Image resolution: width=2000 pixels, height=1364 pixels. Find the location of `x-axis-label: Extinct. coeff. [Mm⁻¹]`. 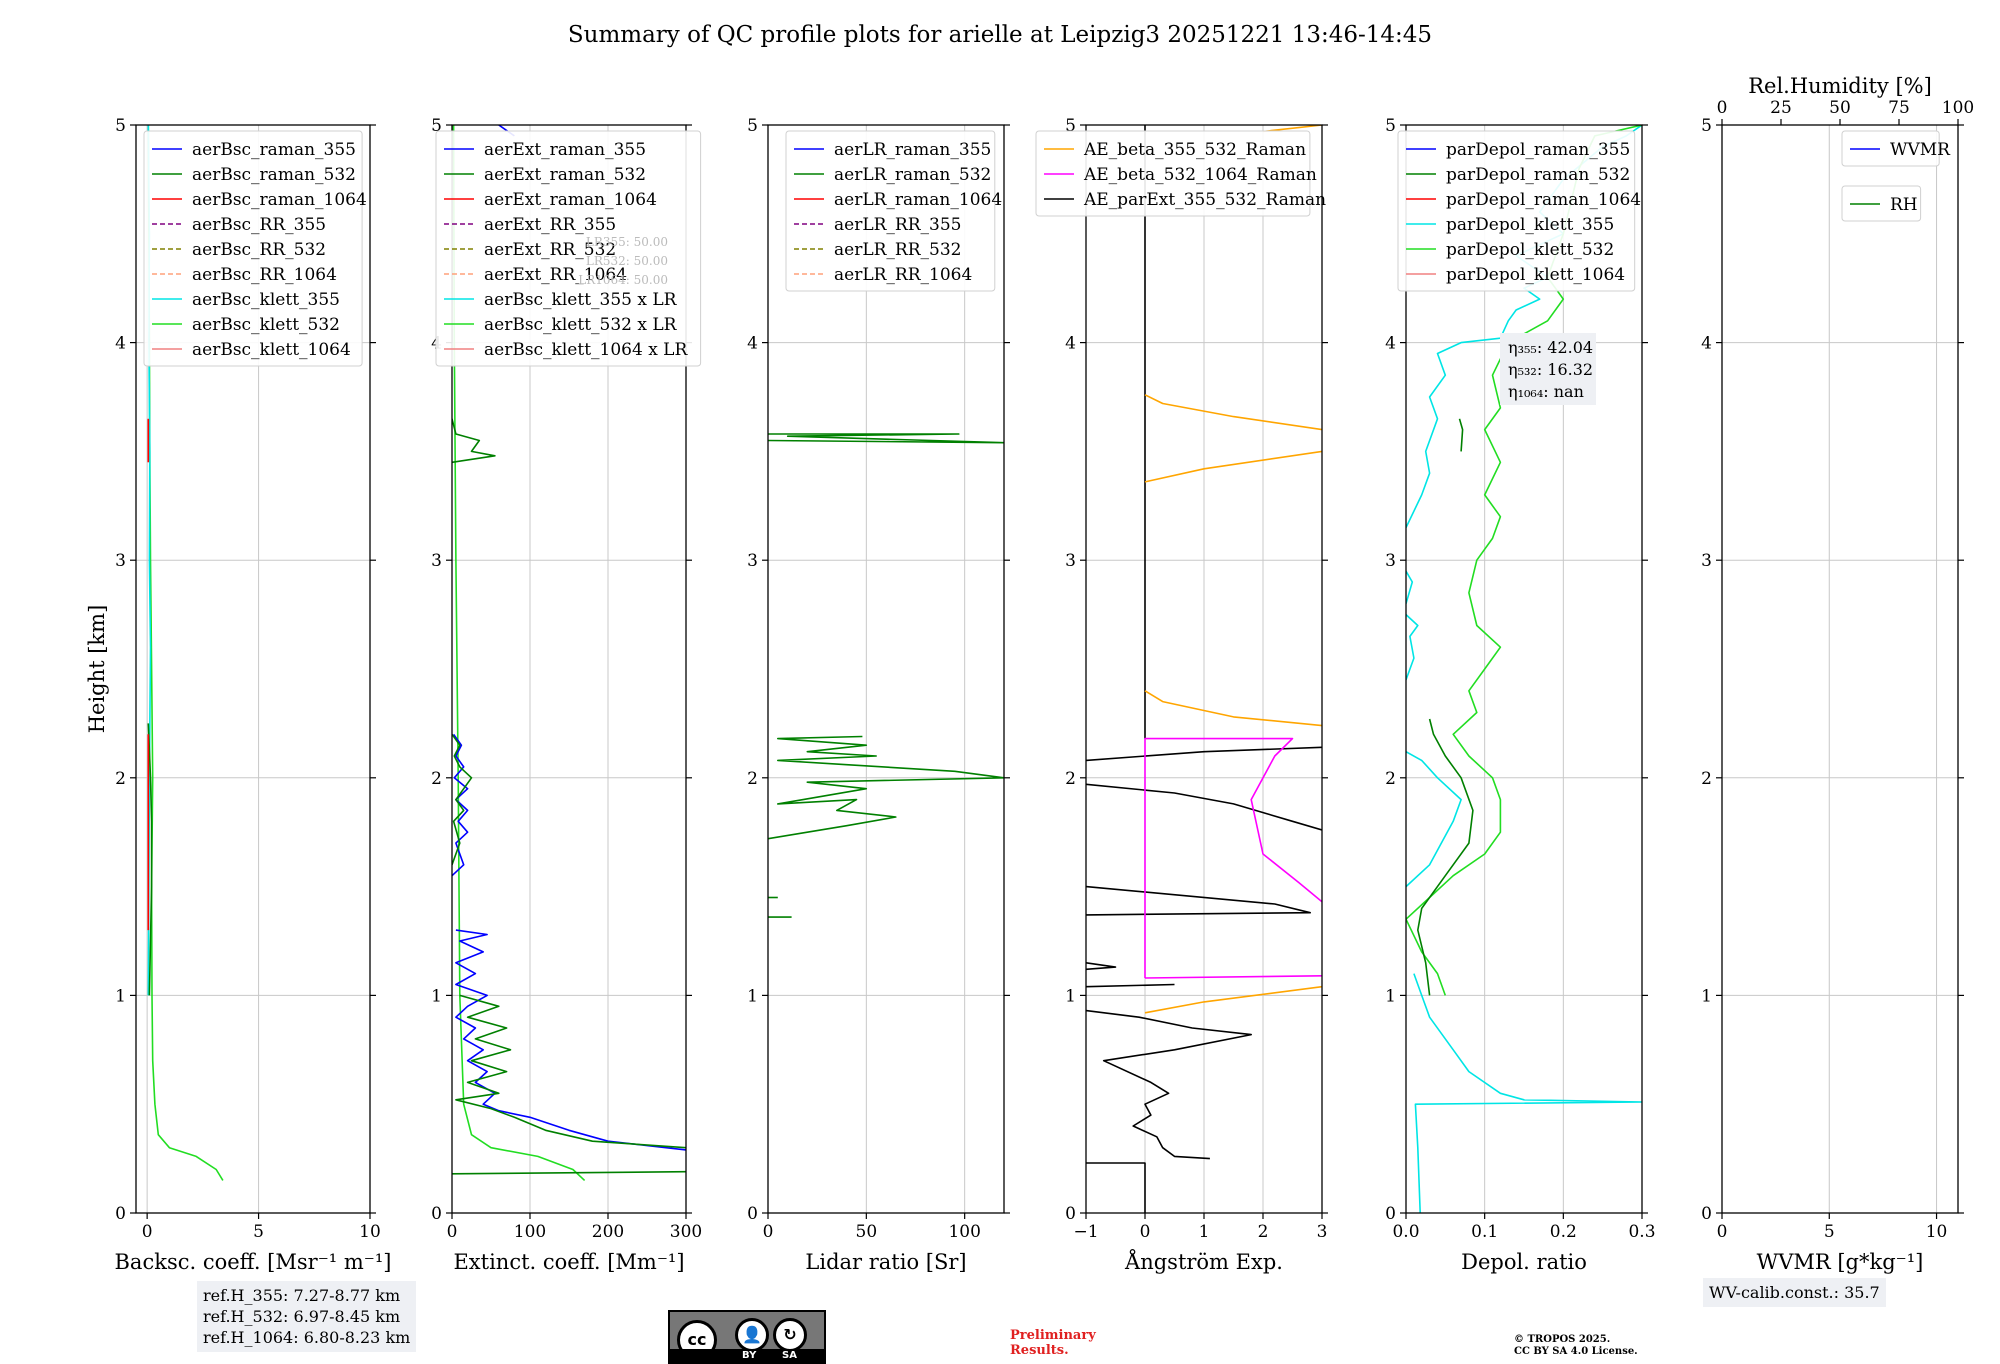

x-axis-label: Extinct. coeff. [Mm⁻¹] is located at coordinates (568, 1262).